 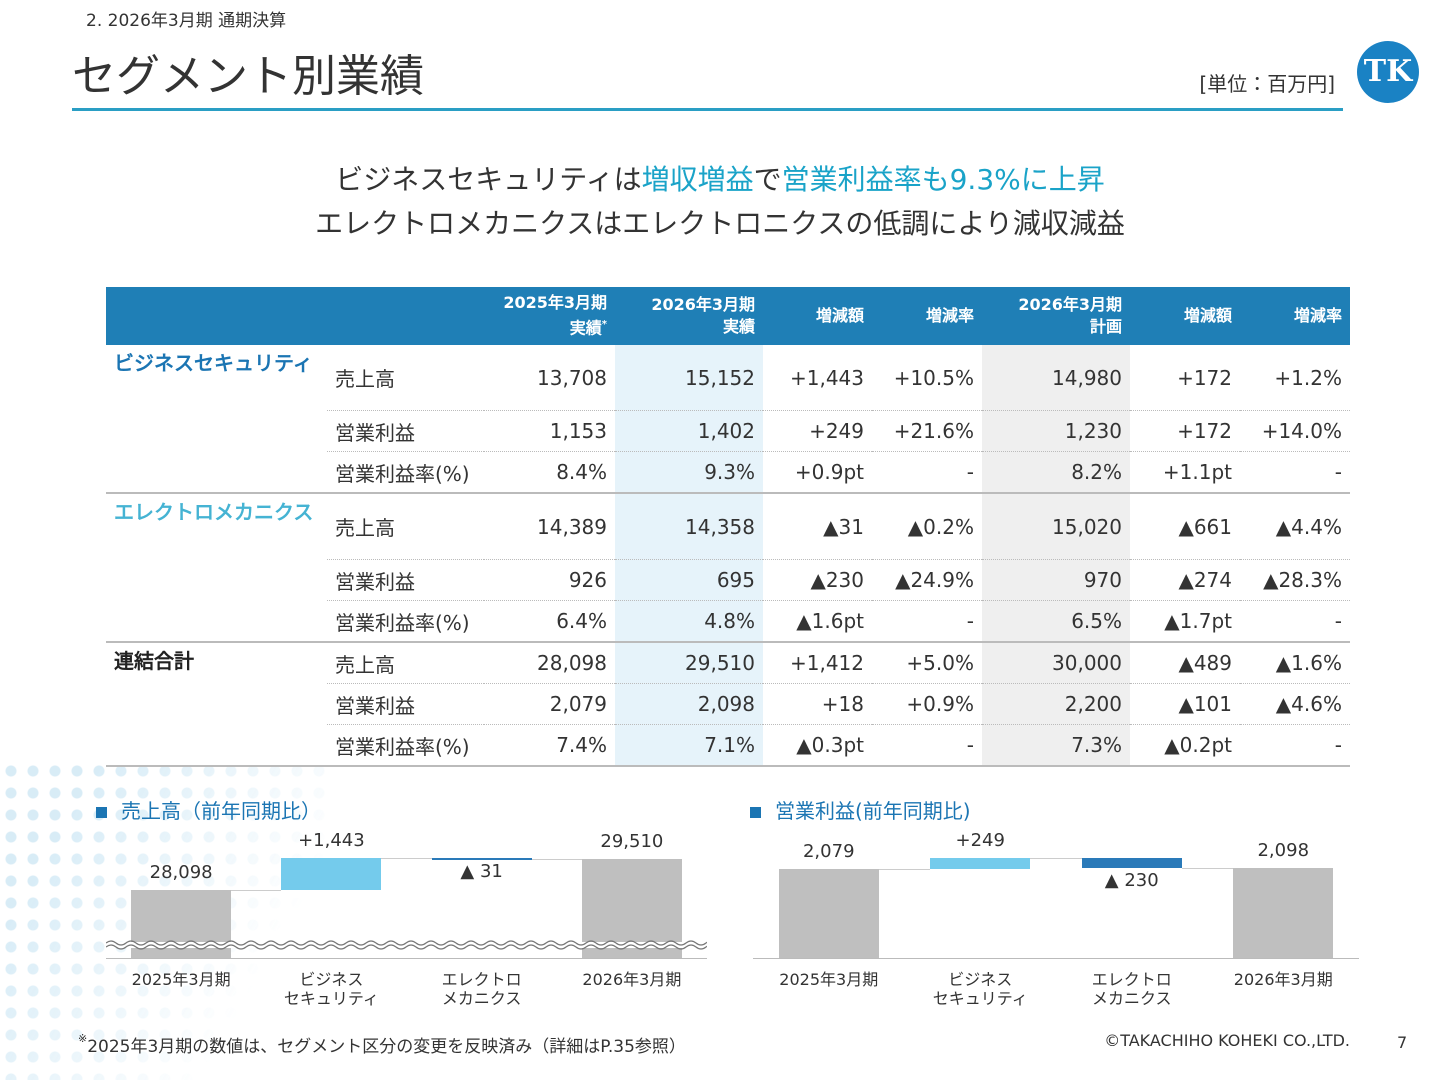 I want to click on table-cell: 14,358, so click(x=689, y=526).